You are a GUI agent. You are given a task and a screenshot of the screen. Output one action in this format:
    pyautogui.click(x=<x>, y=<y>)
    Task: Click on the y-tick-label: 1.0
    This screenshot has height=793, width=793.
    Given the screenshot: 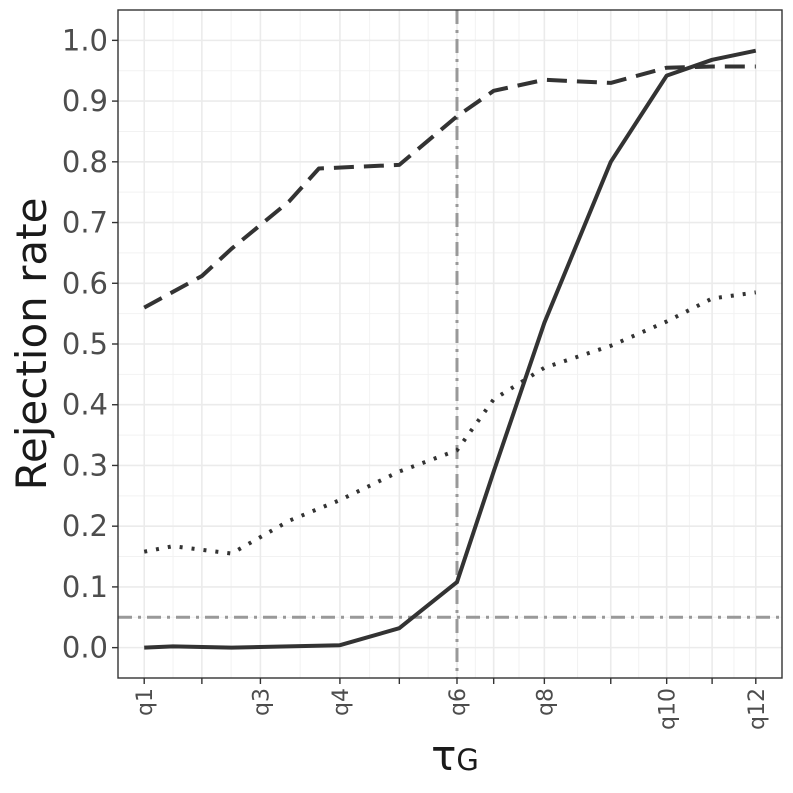 What is the action you would take?
    pyautogui.click(x=85, y=40)
    